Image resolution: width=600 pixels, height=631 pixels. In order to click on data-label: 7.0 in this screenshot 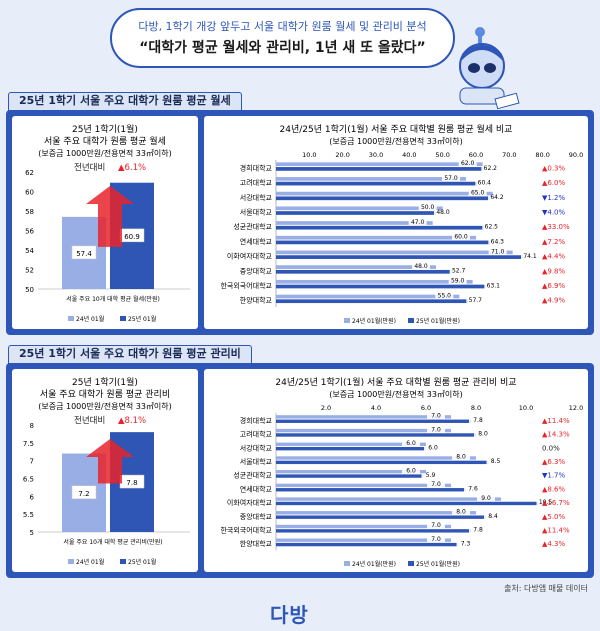, I will do `click(436, 484)`.